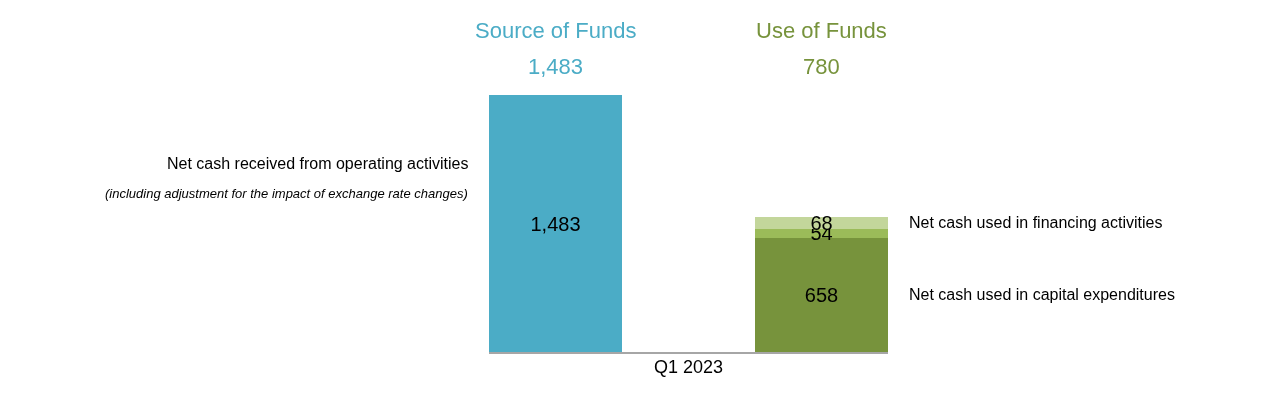  What do you see at coordinates (286, 193) in the screenshot?
I see `text: (including adjustment for the impact of exchange rate changes)` at bounding box center [286, 193].